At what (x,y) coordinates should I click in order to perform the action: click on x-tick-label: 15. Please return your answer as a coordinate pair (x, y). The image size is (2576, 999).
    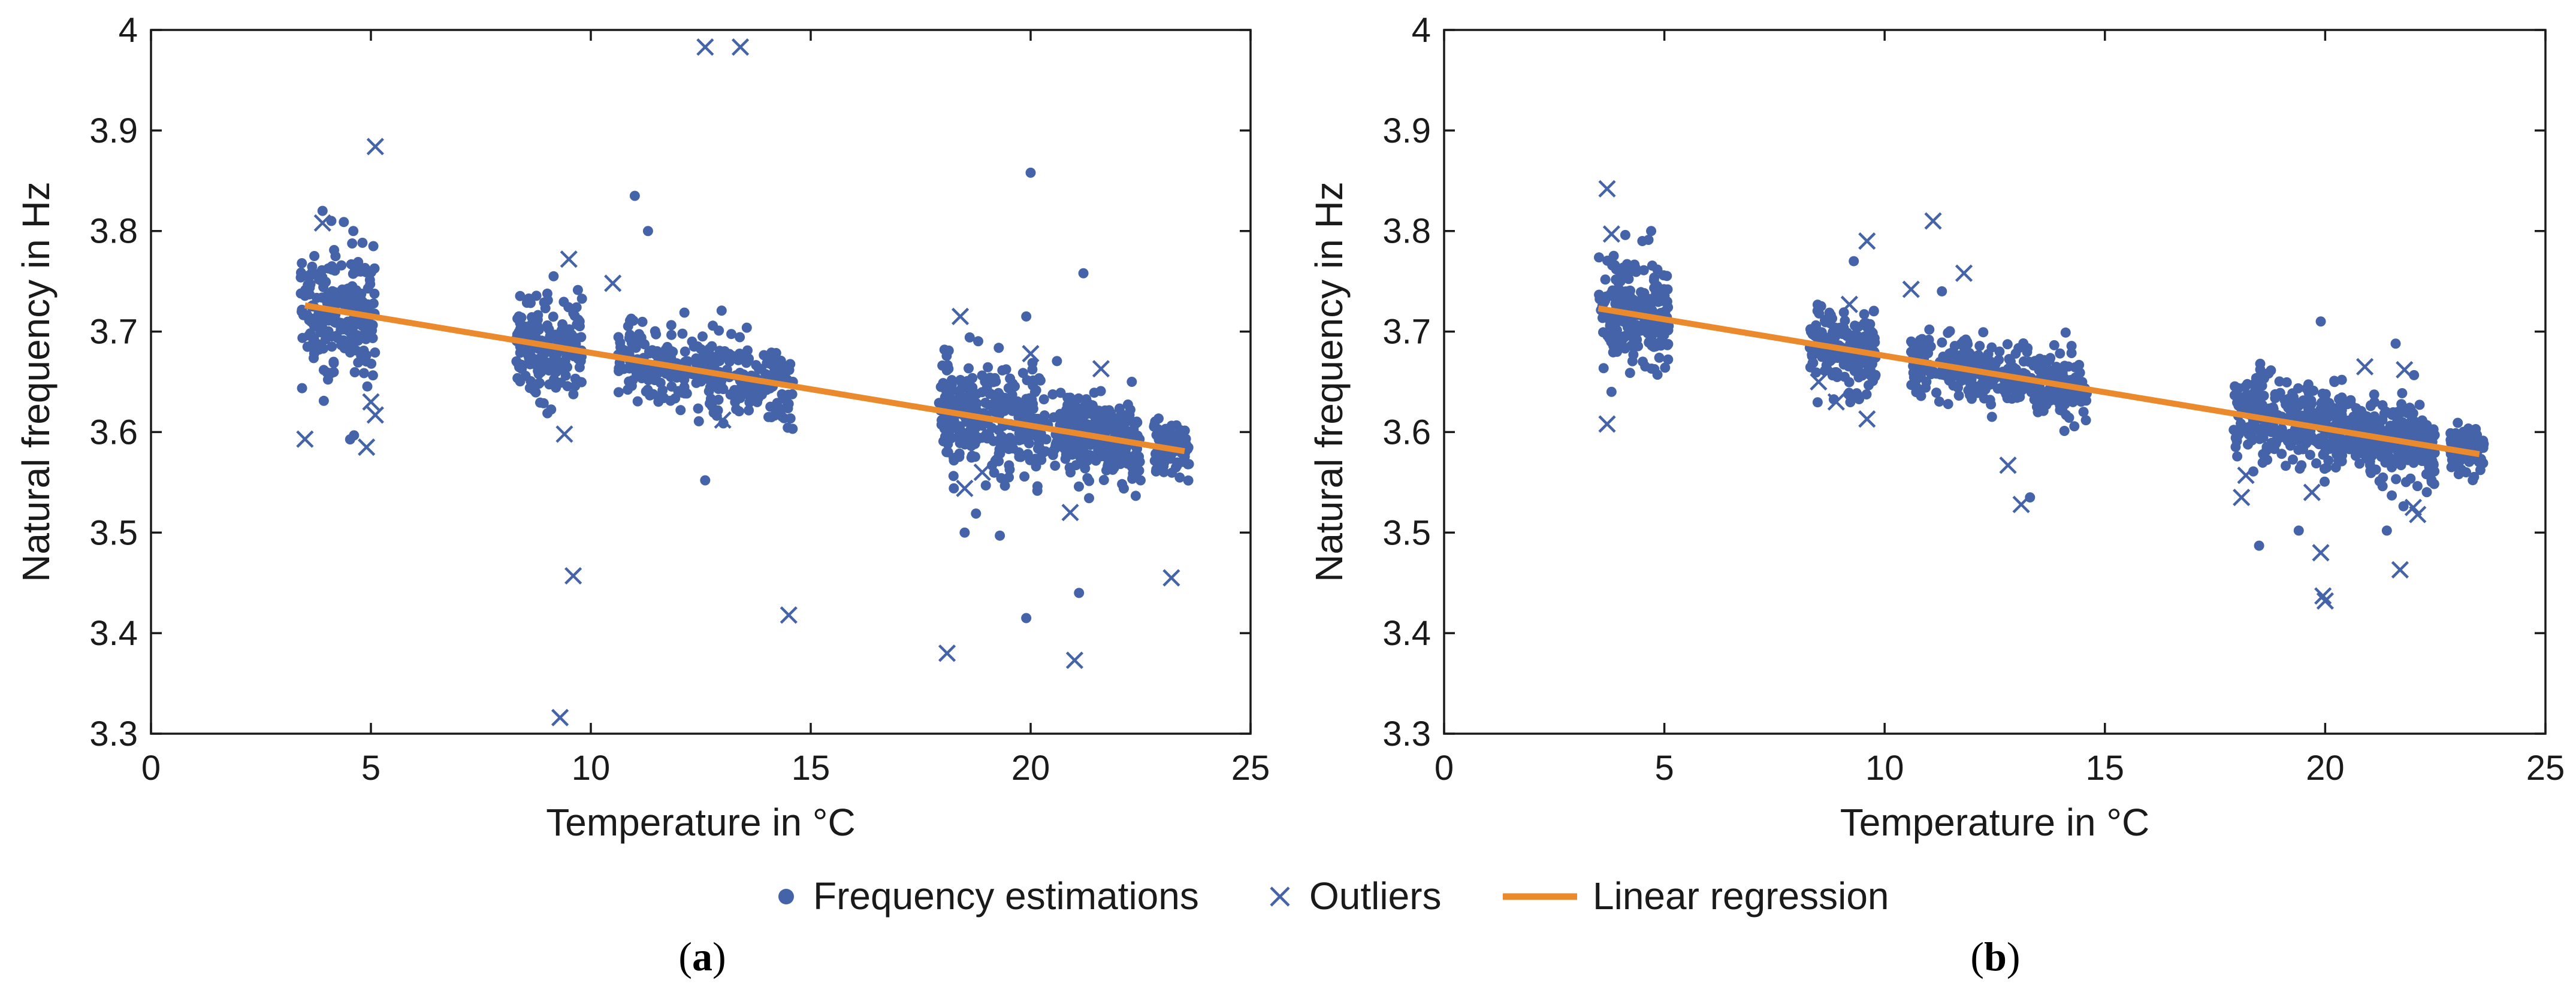
    Looking at the image, I should click on (812, 769).